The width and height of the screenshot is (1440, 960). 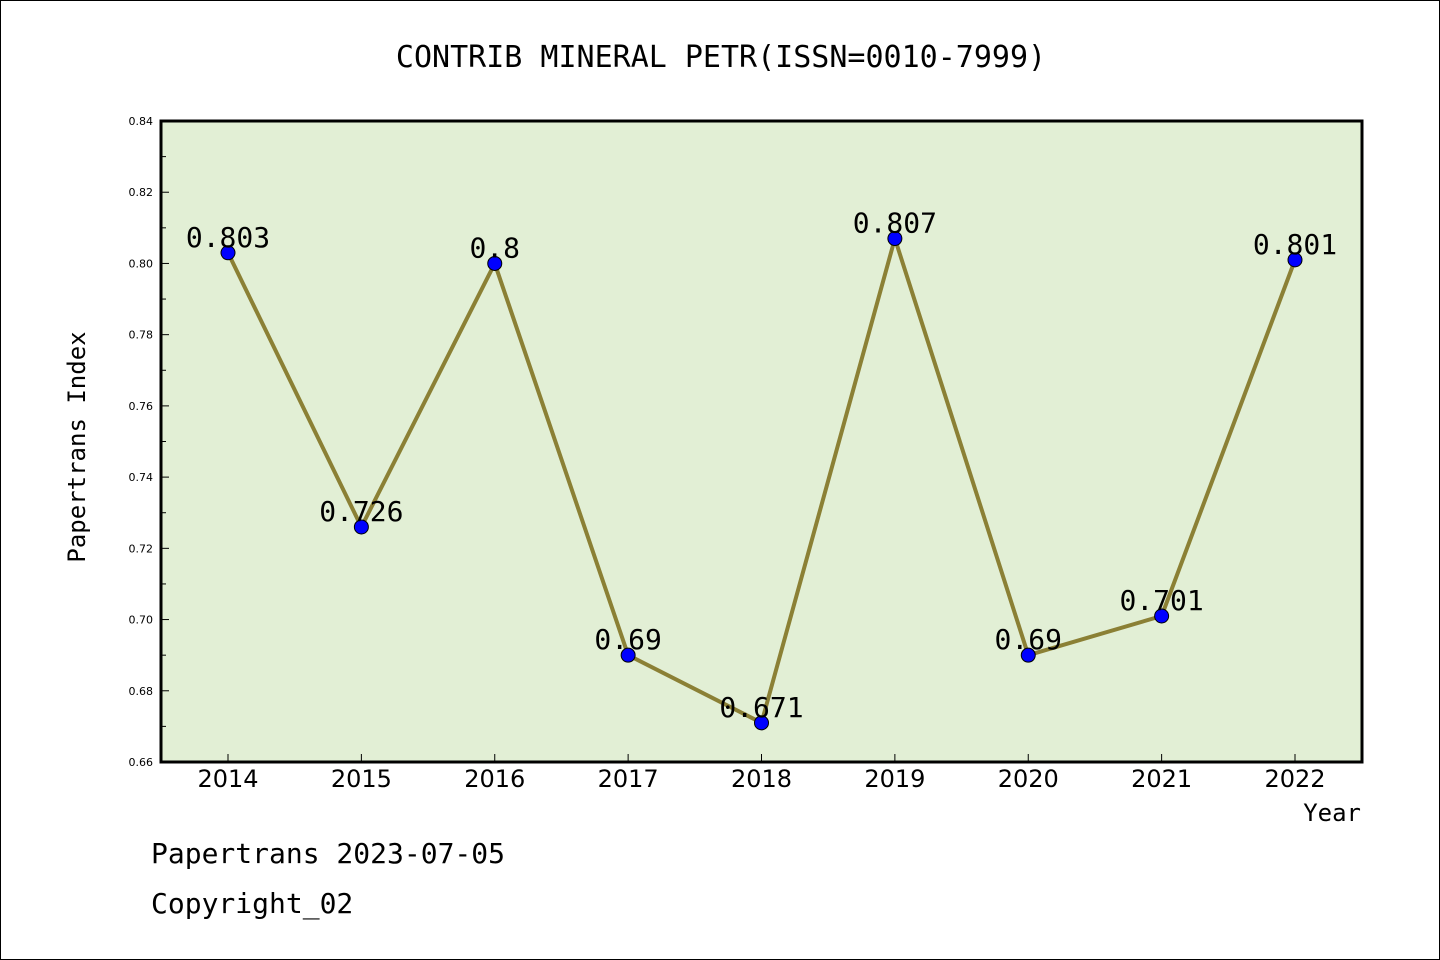 I want to click on data-label-2015: 0.726, so click(x=361, y=511).